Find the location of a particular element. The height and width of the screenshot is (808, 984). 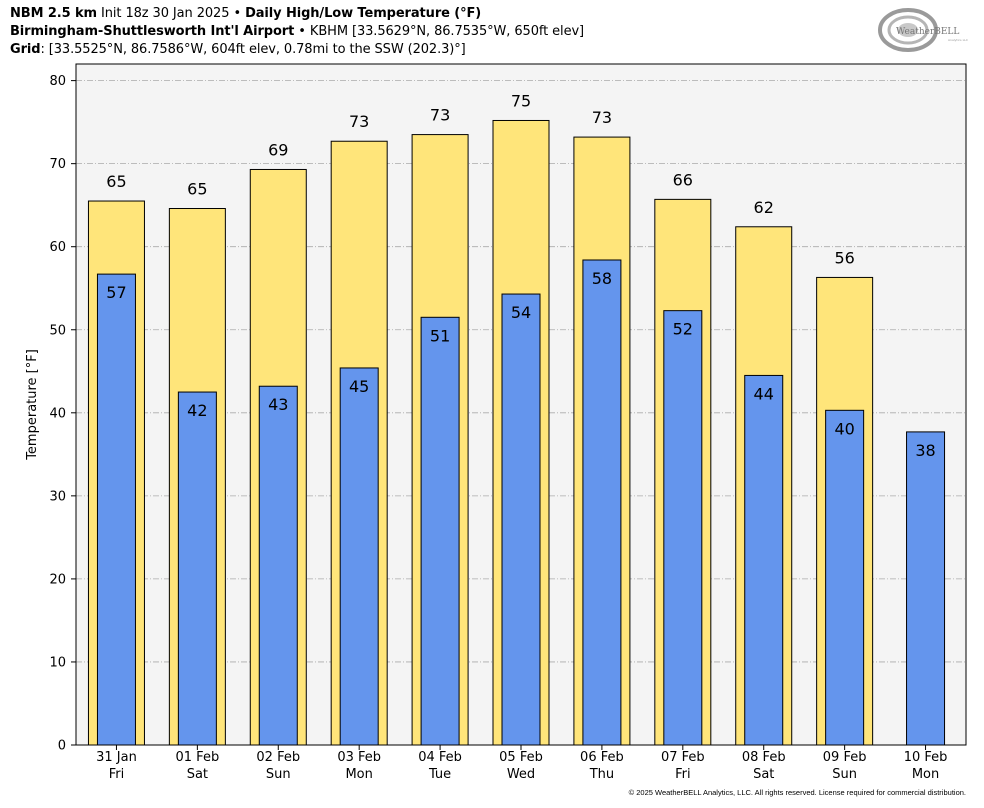

x-date-label: 06 Feb is located at coordinates (602, 757).